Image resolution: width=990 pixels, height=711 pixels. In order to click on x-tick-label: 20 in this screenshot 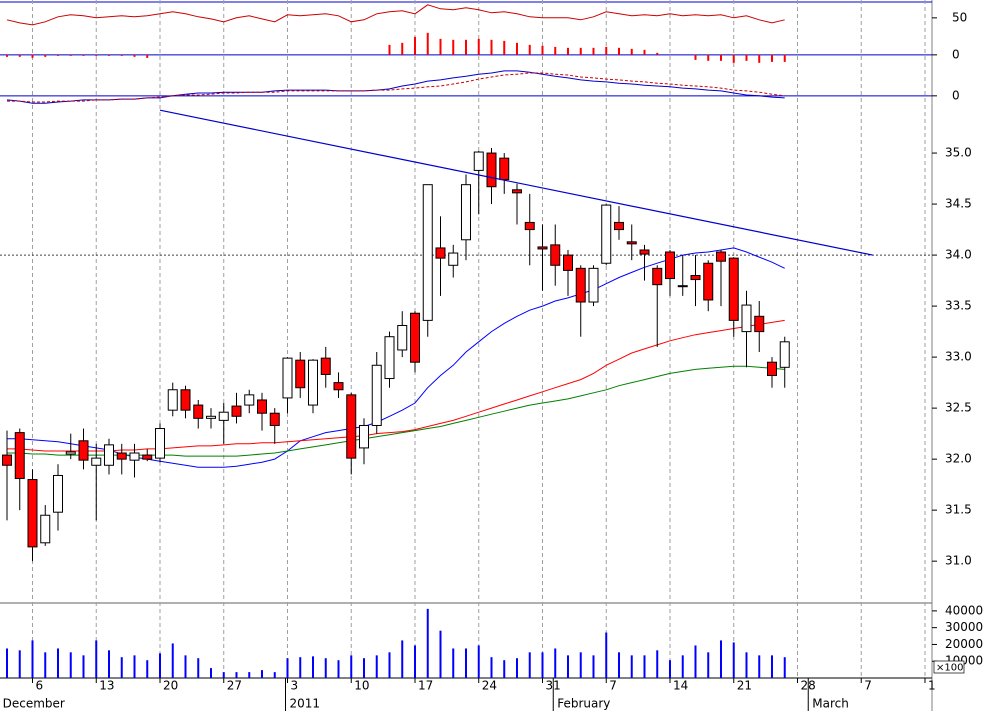, I will do `click(170, 686)`.